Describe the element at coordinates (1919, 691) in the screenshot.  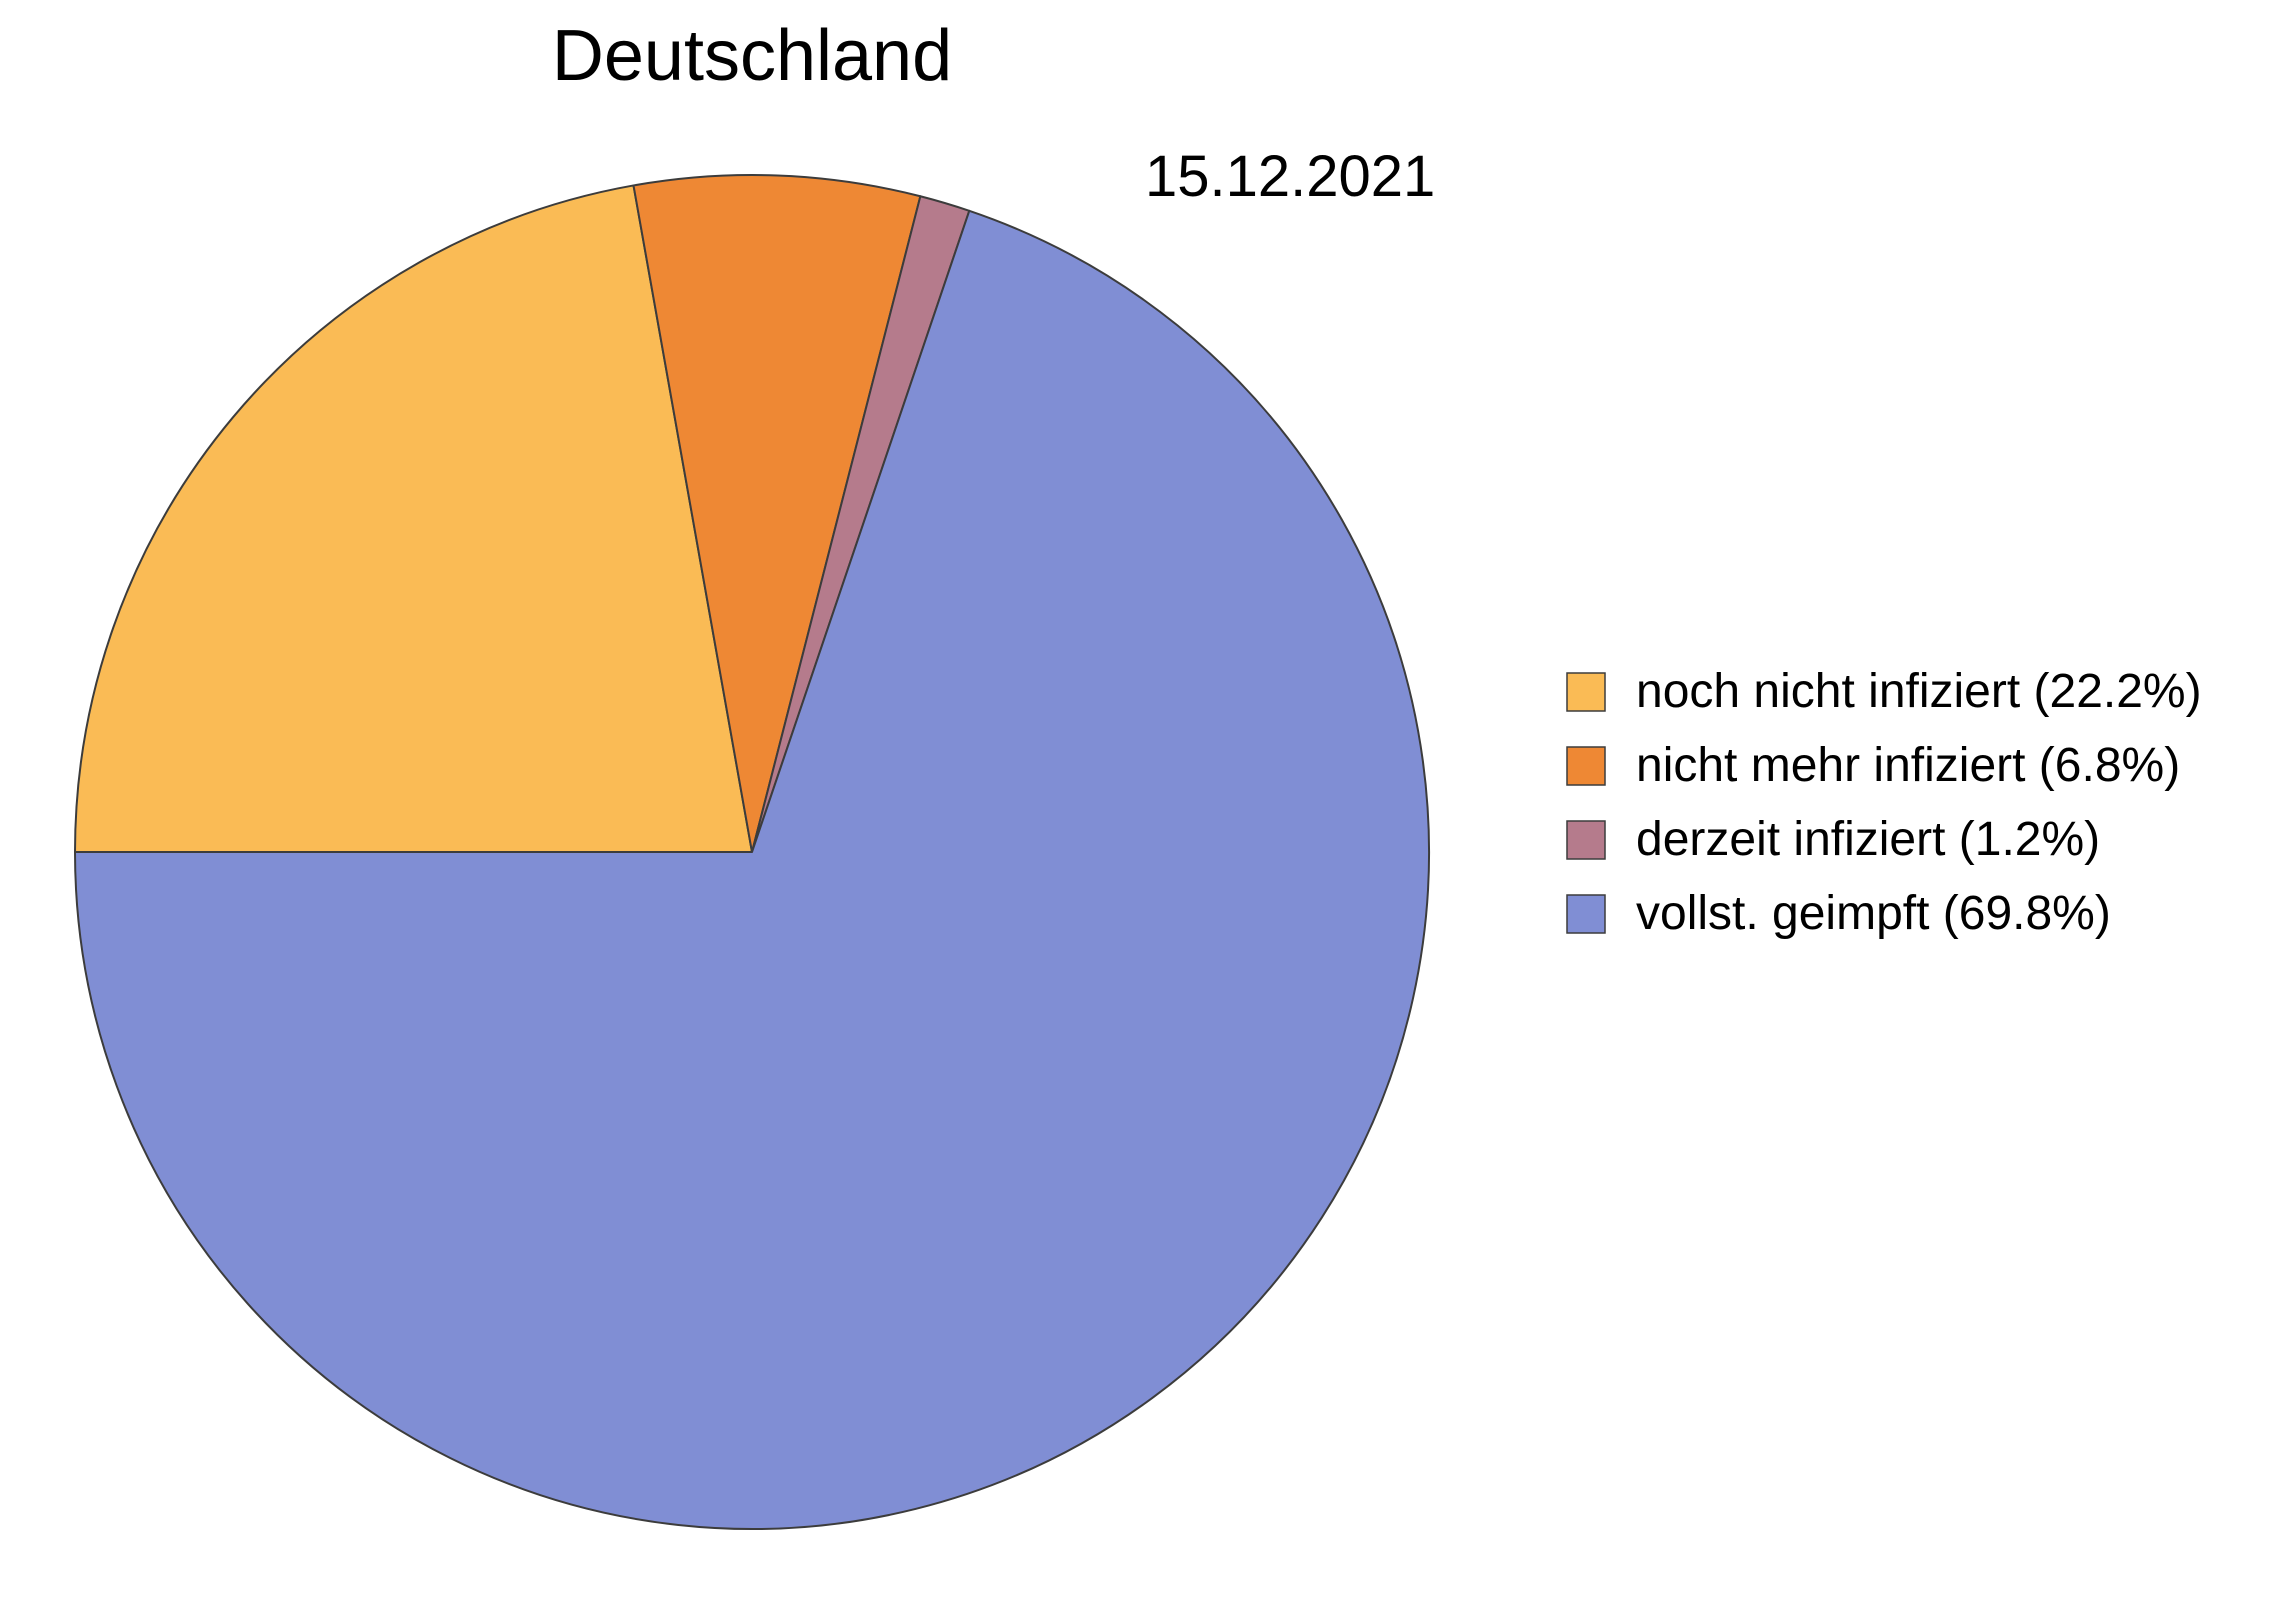
I see `legend-label-0: noch nicht infiziert (22.2%)` at that location.